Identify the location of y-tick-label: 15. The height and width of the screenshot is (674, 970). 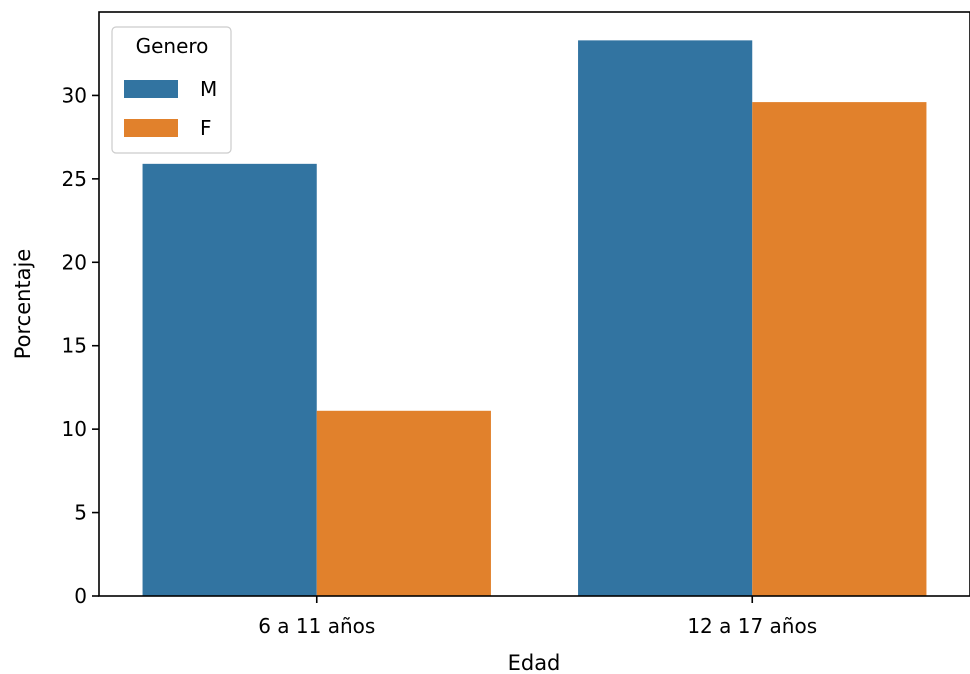
(74, 346).